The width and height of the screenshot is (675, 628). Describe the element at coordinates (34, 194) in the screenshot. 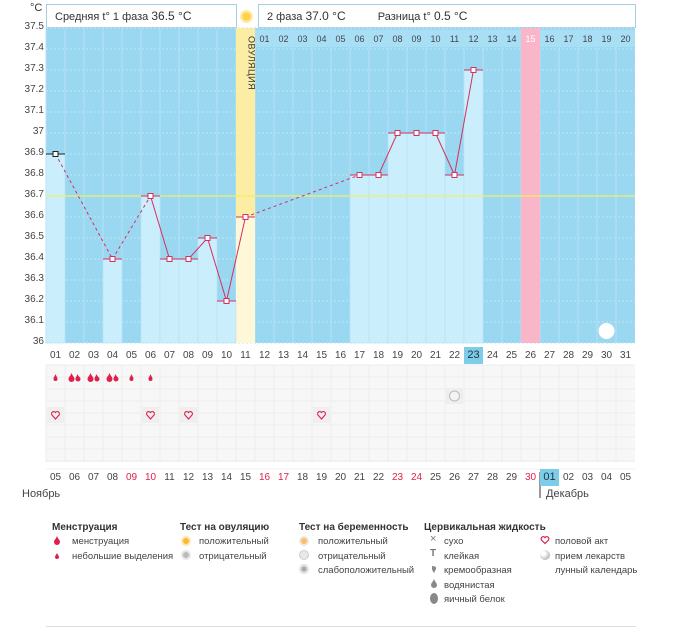

I see `y-tick-label: 36.7` at that location.